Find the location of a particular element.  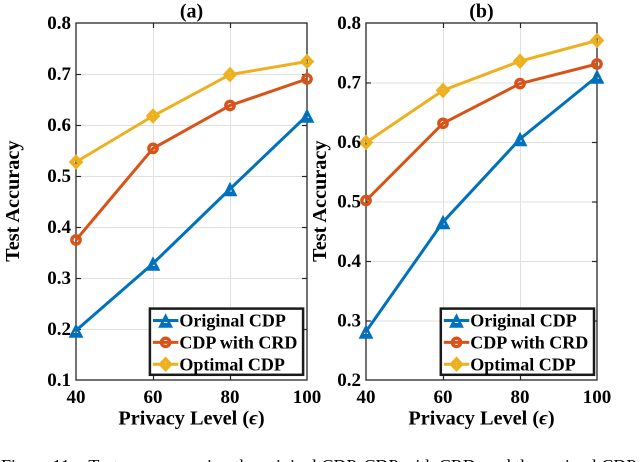

svg-text: 0.1 is located at coordinates (59, 380).